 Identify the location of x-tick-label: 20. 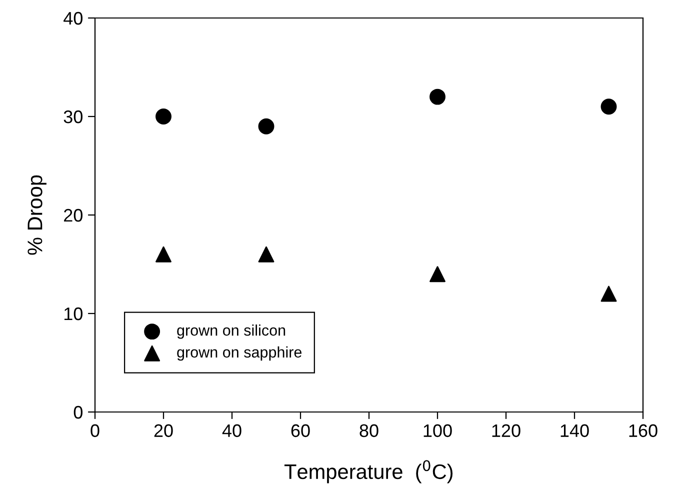
(163, 431).